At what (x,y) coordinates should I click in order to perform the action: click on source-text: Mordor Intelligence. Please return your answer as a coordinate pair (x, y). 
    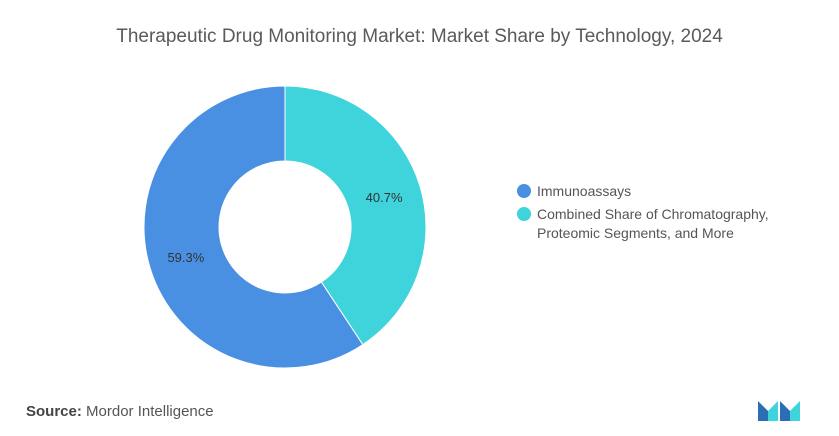
    Looking at the image, I should click on (150, 411).